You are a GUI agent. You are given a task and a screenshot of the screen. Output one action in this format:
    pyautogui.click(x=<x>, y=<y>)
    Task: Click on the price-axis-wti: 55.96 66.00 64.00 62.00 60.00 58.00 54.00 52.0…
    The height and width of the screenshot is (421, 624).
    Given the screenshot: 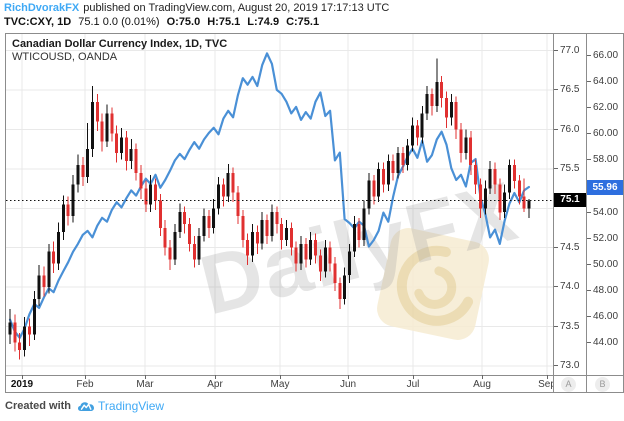 What is the action you would take?
    pyautogui.click(x=605, y=204)
    